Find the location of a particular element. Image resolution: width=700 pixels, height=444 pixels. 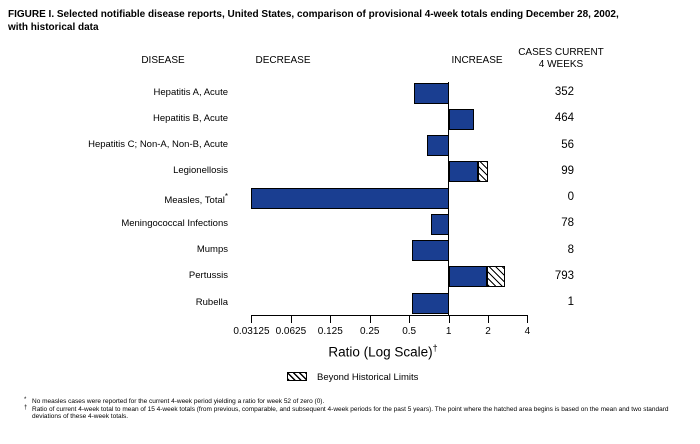

cases-value: 352 is located at coordinates (564, 92).